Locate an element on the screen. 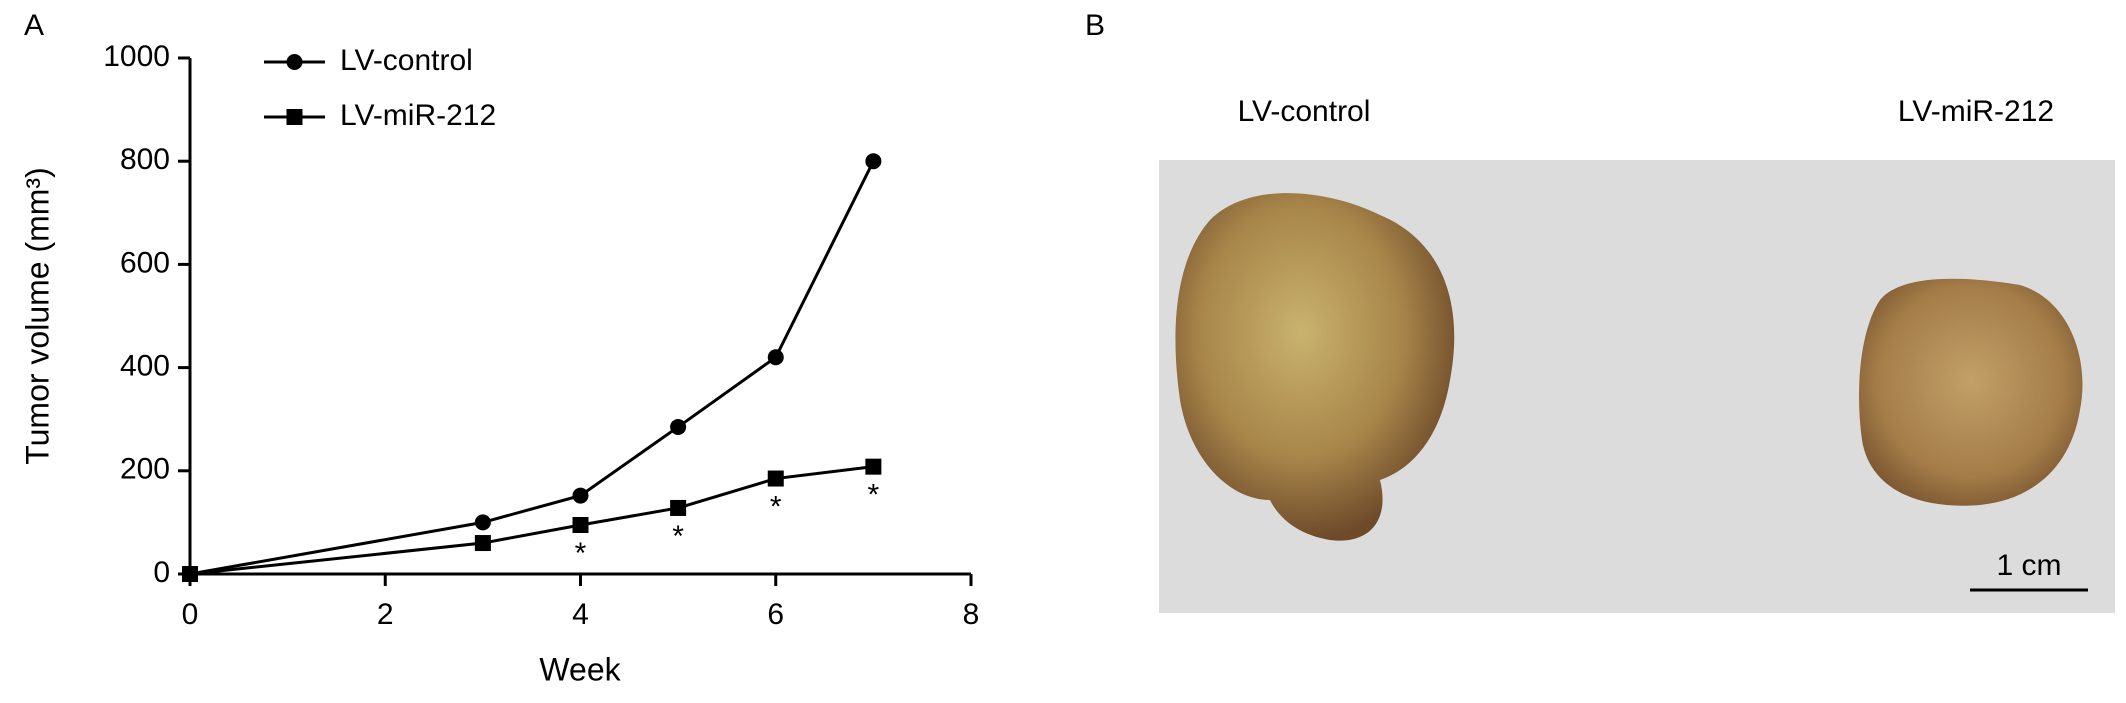  photo-label: LV-control is located at coordinates (1304, 111).